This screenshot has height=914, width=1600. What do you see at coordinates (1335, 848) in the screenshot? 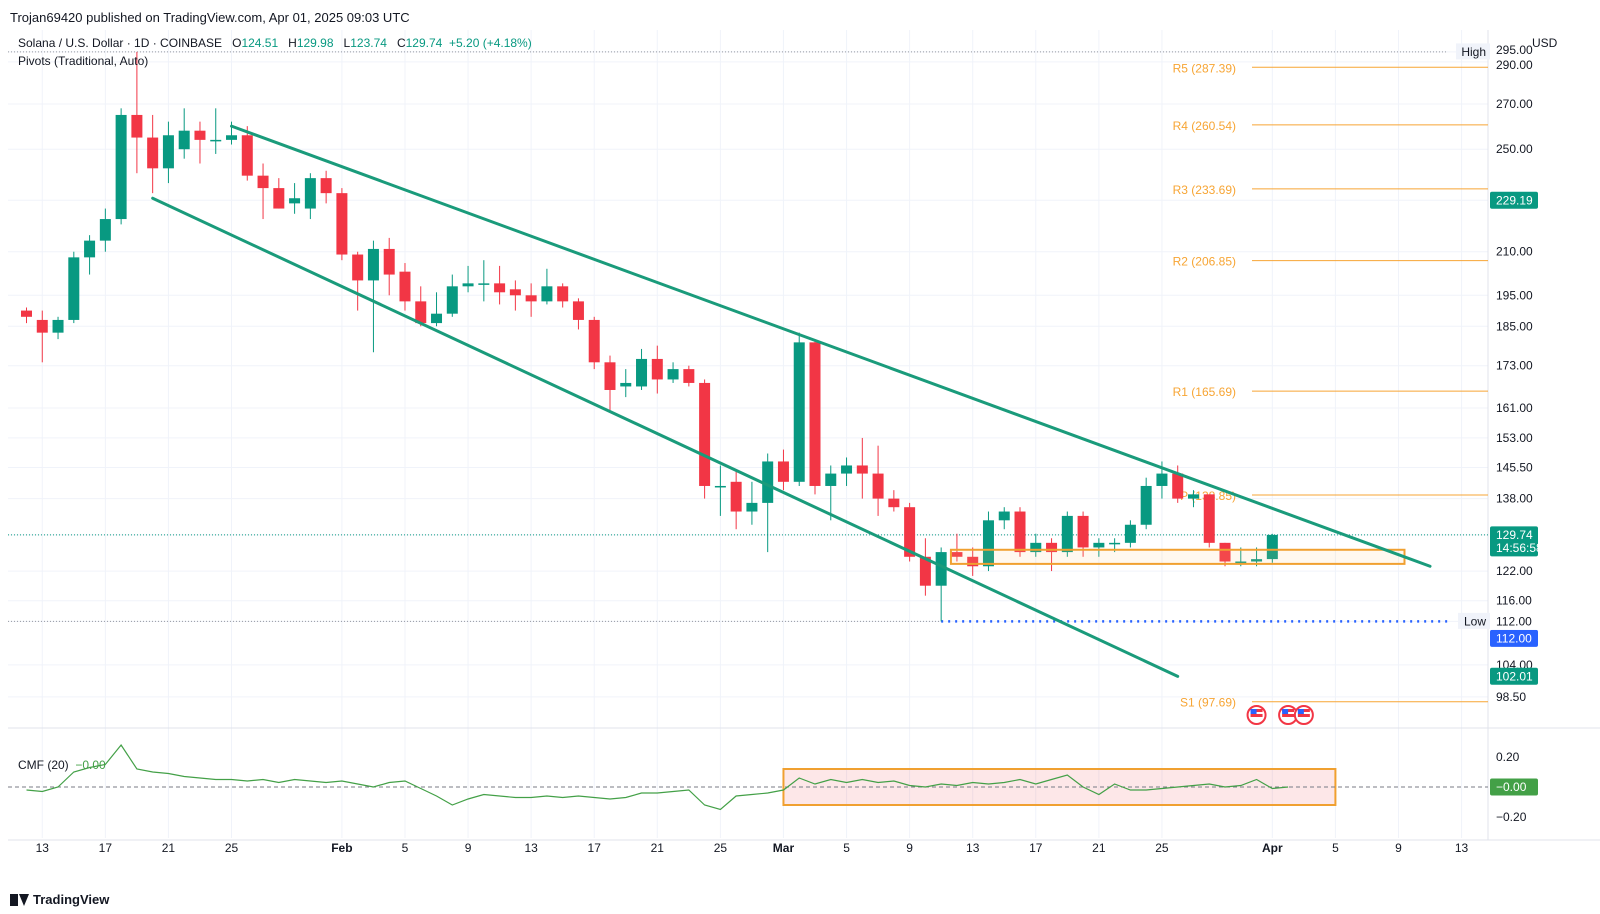
I see `time-tick-label: 5` at bounding box center [1335, 848].